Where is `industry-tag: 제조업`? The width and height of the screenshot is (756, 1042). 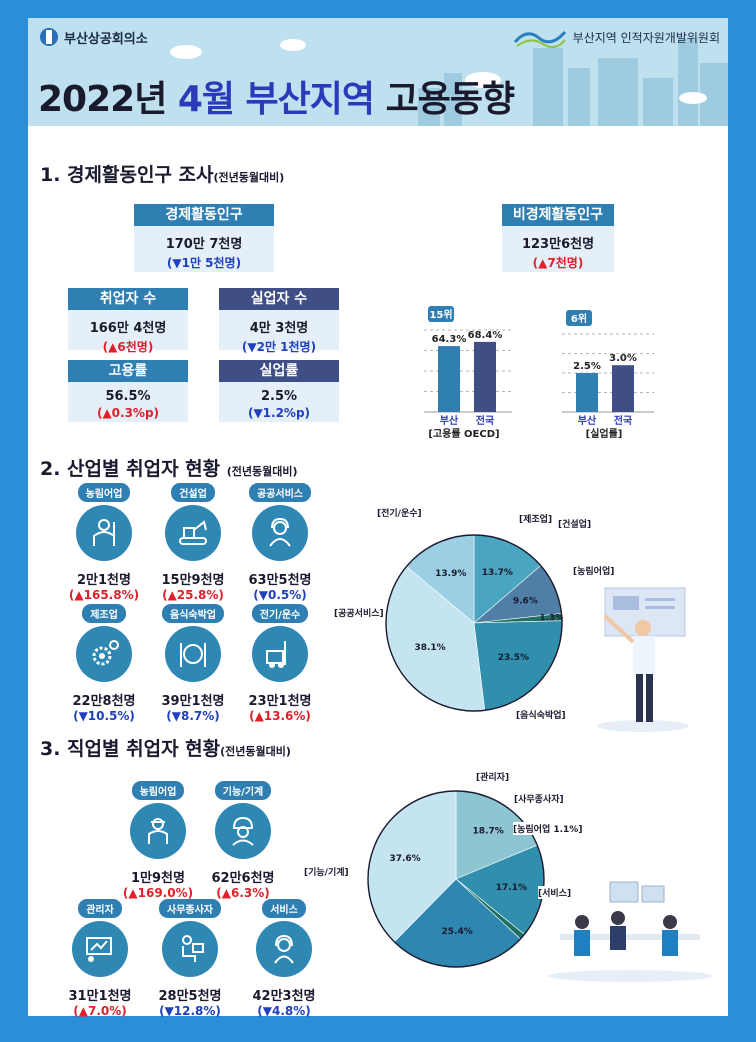 industry-tag: 제조업 is located at coordinates (104, 613).